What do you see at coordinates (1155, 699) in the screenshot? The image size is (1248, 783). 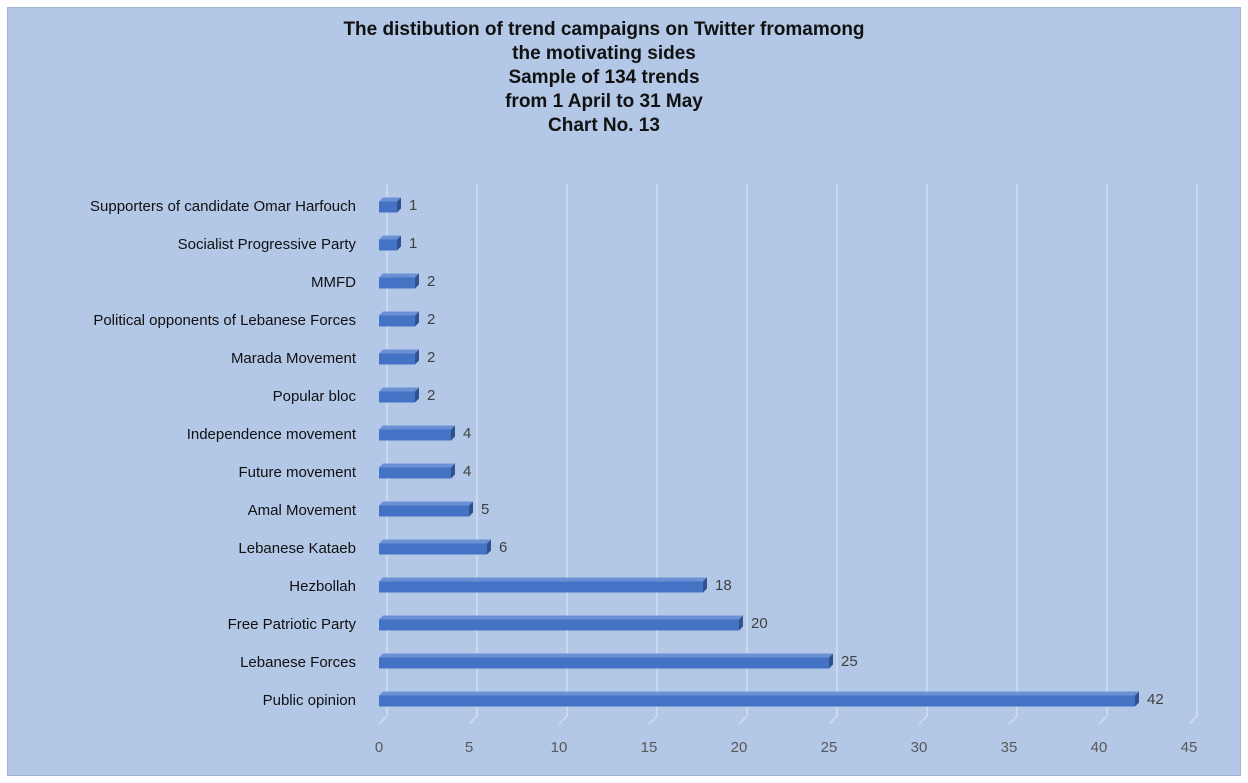 I see `data-label: 42` at bounding box center [1155, 699].